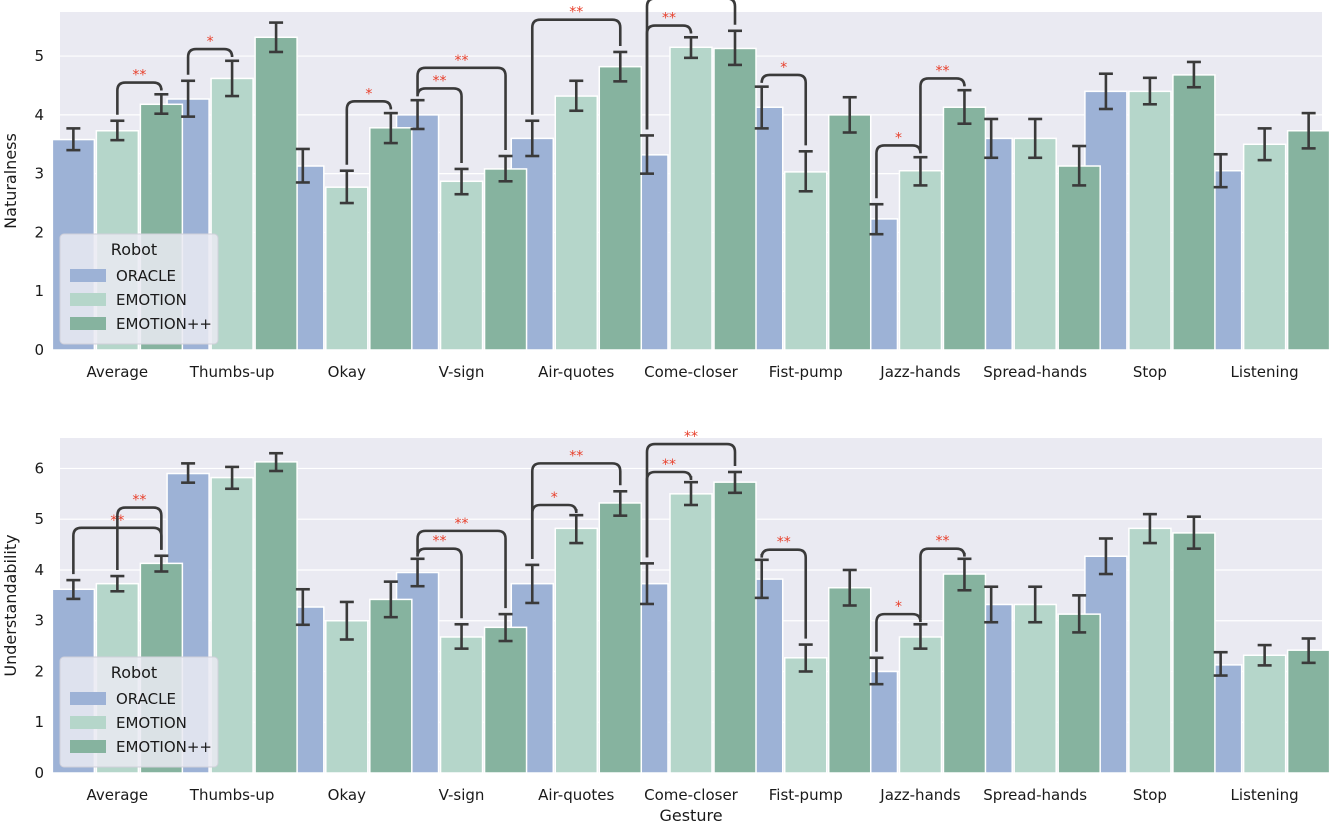 The image size is (1329, 826). I want to click on y-tick-label: 5, so click(39, 519).